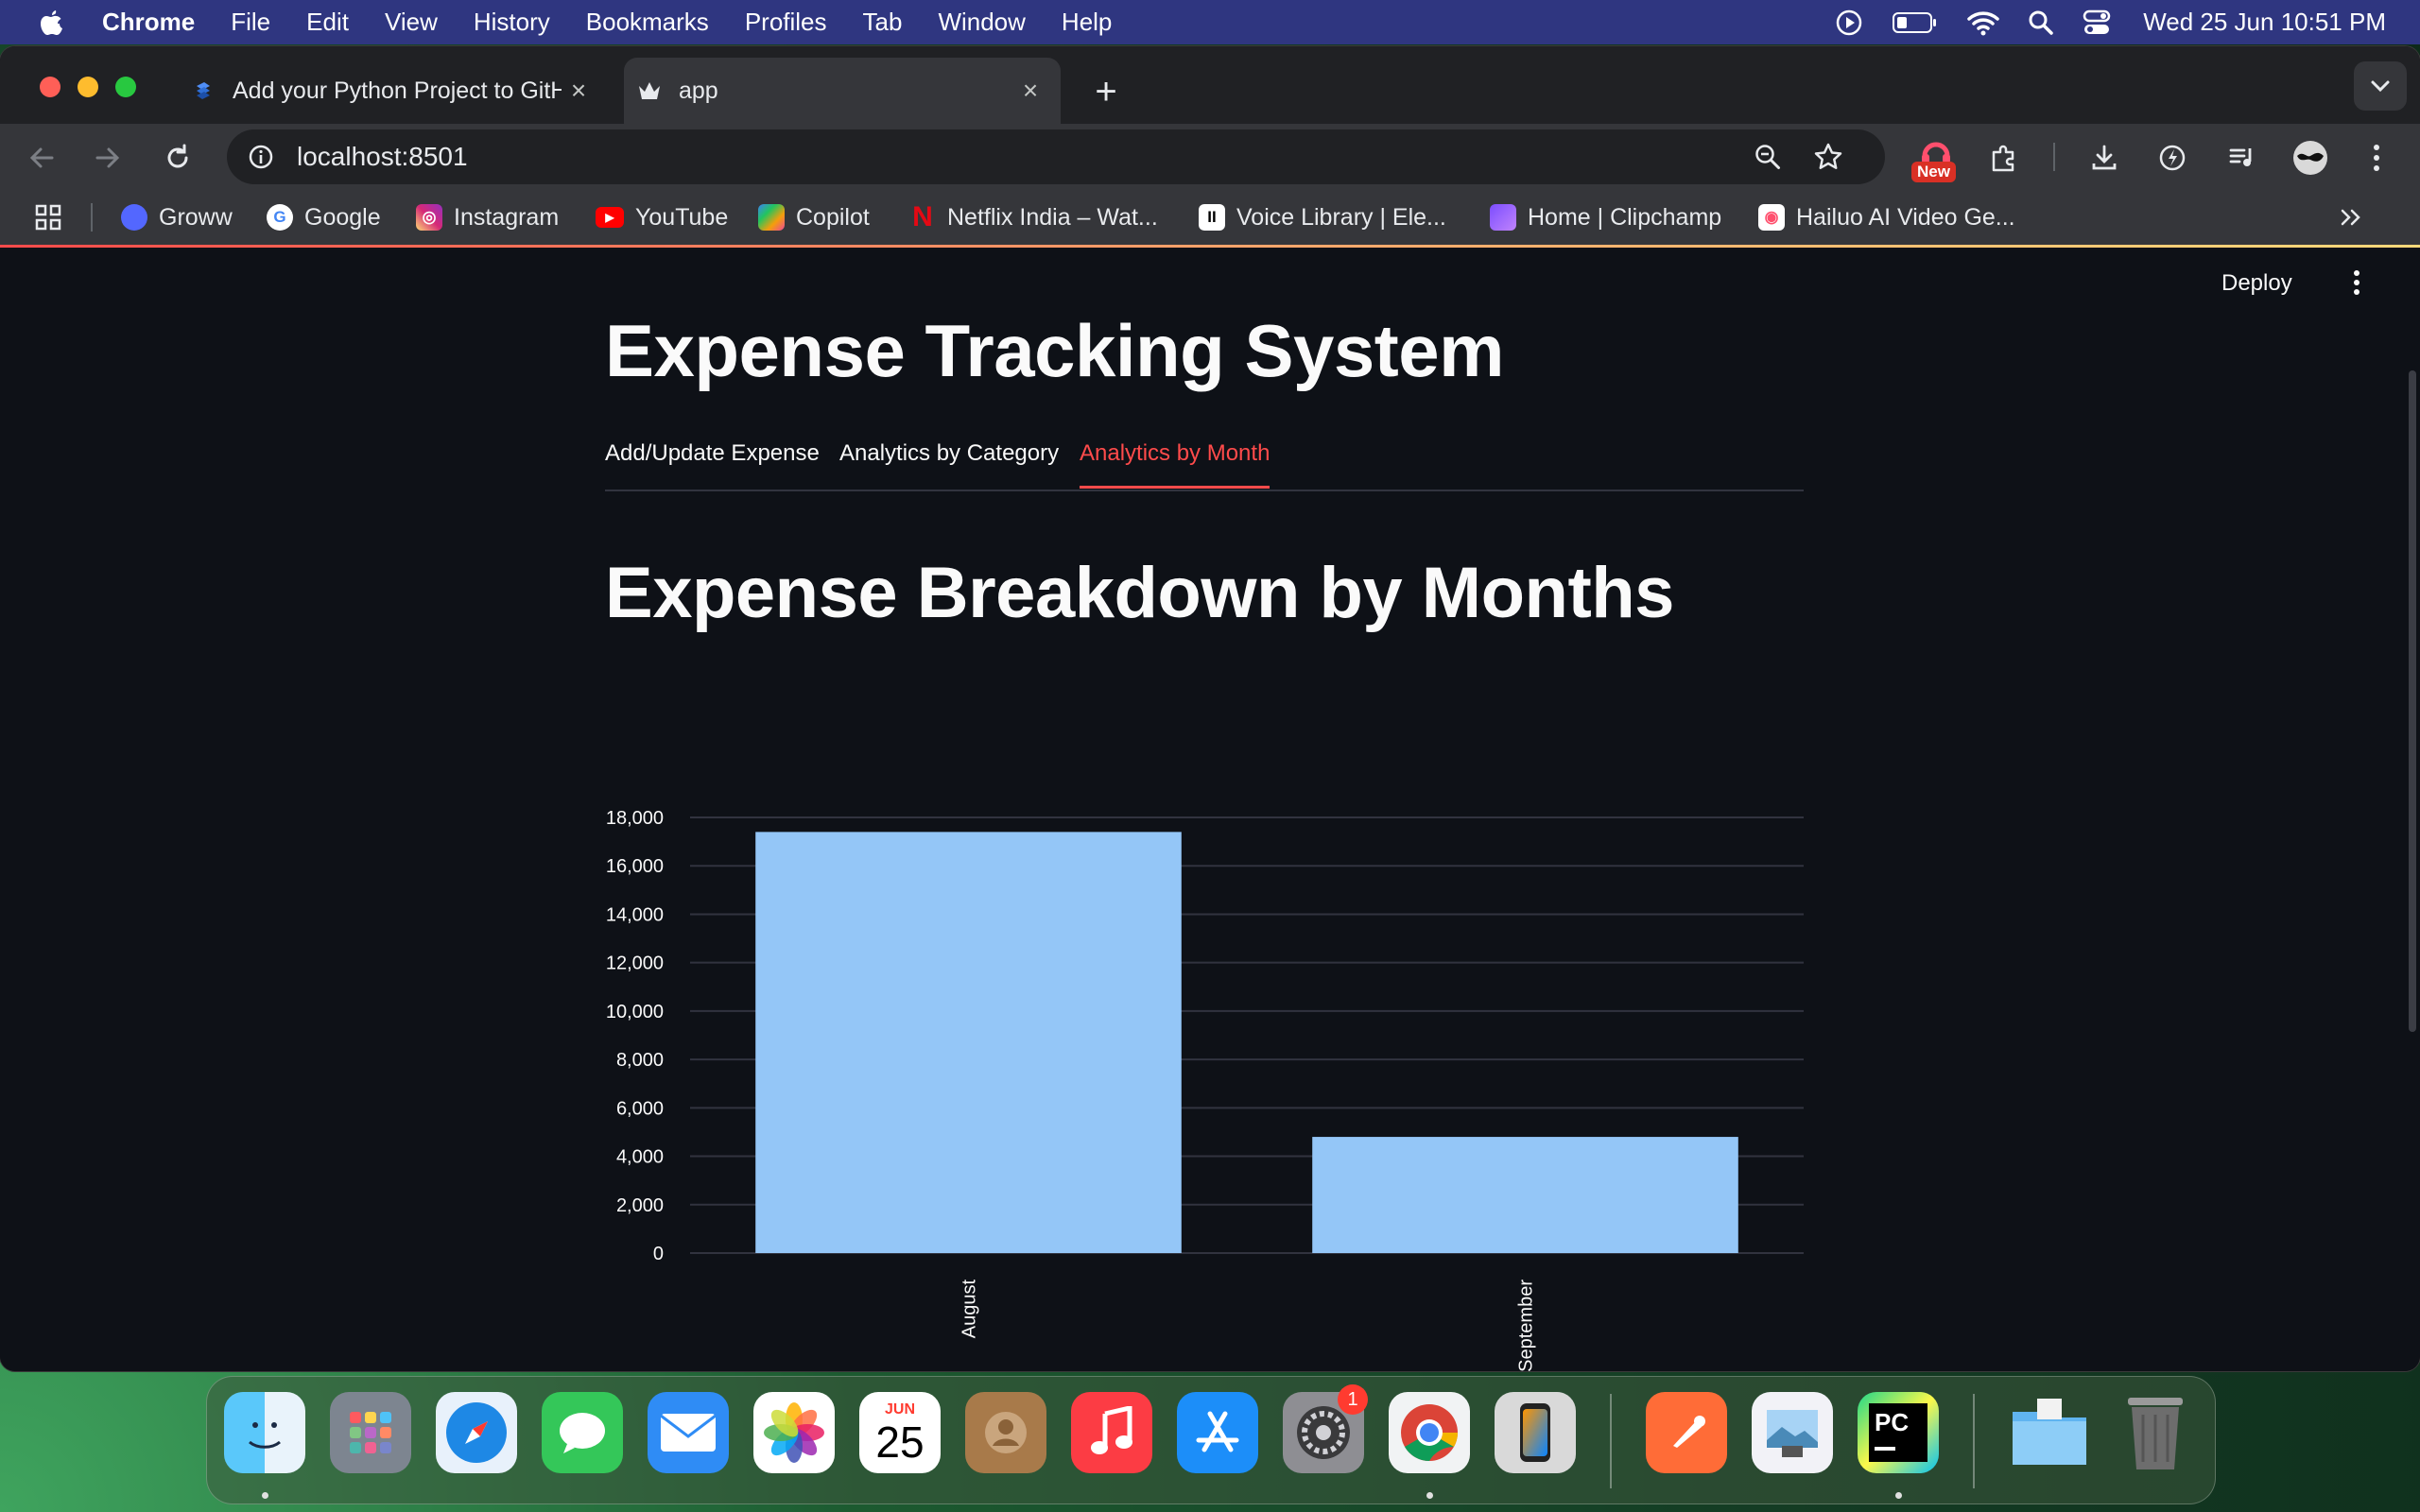 This screenshot has height=1512, width=2420. What do you see at coordinates (196, 217) in the screenshot?
I see `bookmark-label: Groww` at bounding box center [196, 217].